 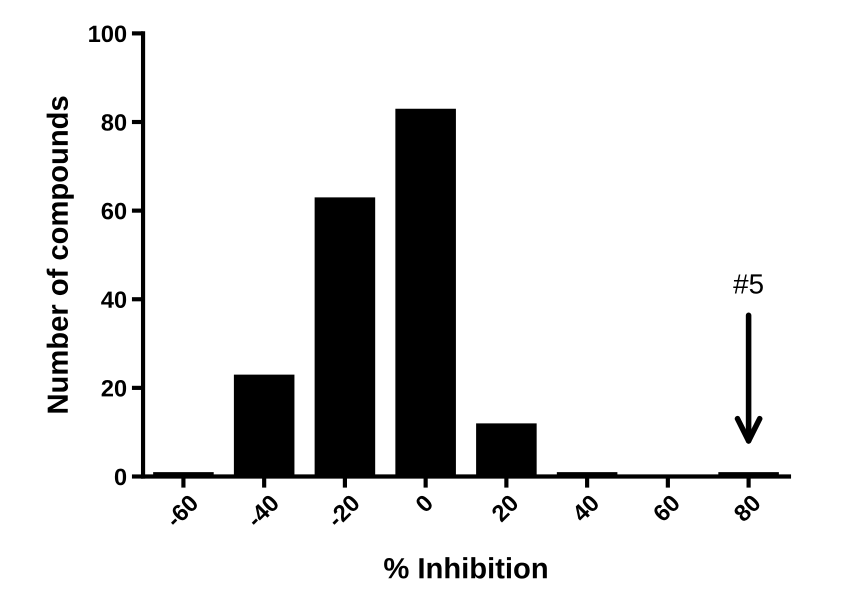 I want to click on y-tick-label: 40, so click(x=113, y=299).